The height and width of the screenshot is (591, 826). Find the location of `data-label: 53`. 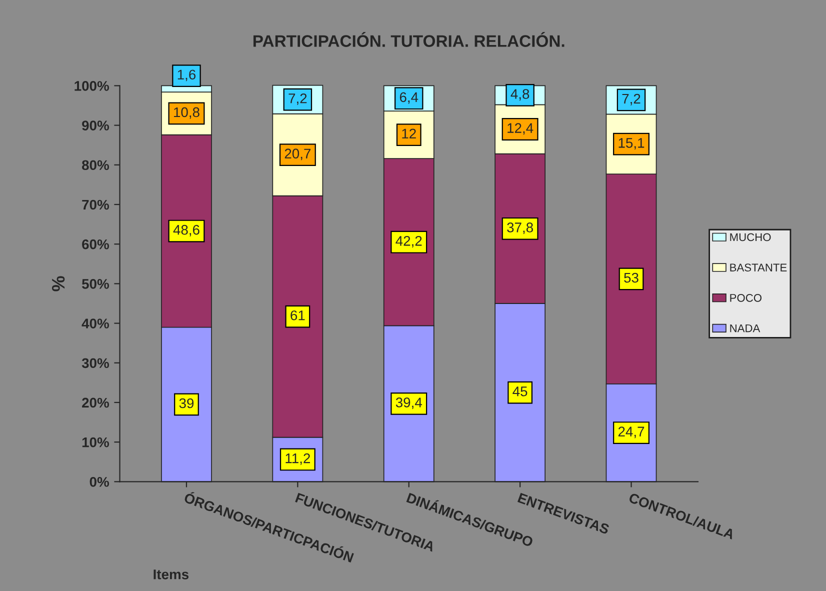

data-label: 53 is located at coordinates (631, 277).